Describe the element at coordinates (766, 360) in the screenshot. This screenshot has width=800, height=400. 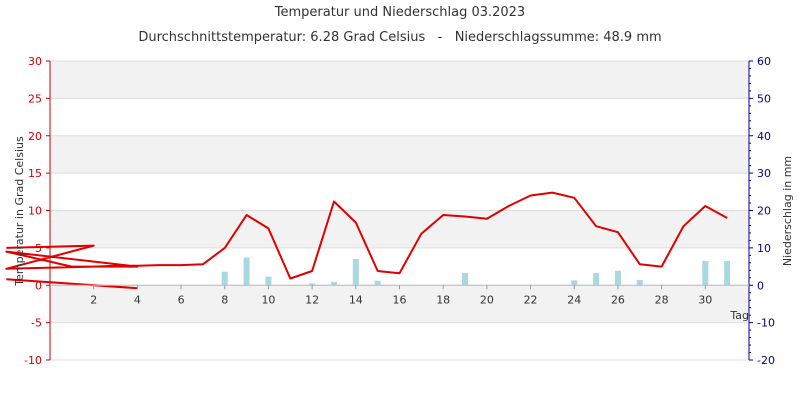
I see `y-right-tick-label--20: -20` at that location.